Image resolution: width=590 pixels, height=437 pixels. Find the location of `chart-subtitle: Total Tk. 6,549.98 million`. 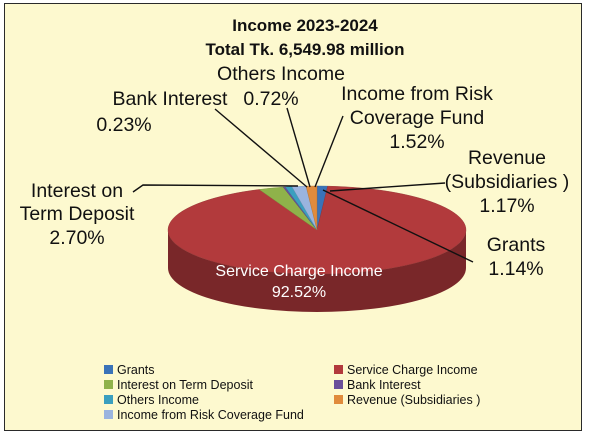

chart-subtitle: Total Tk. 6,549.98 million is located at coordinates (304, 49).